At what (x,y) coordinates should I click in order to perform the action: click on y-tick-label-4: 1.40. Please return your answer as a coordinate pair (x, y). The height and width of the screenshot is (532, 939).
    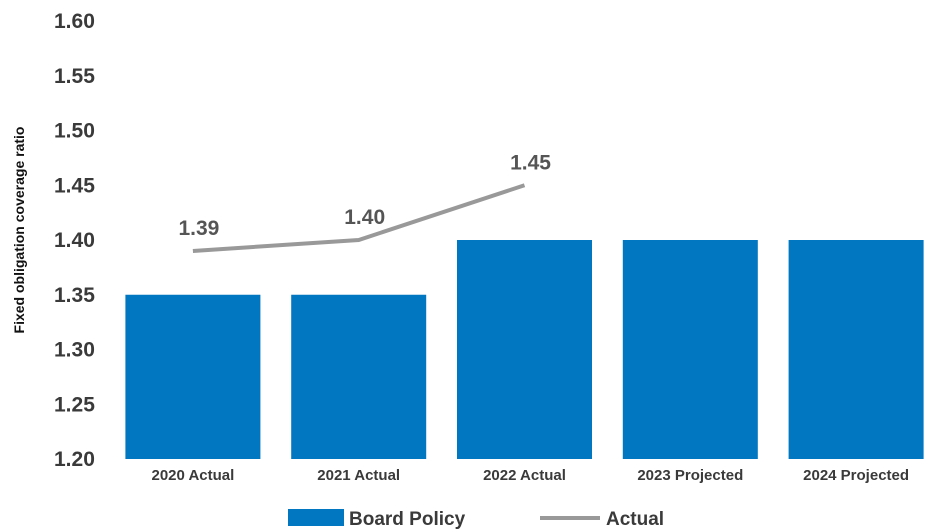
    Looking at the image, I should click on (74, 240).